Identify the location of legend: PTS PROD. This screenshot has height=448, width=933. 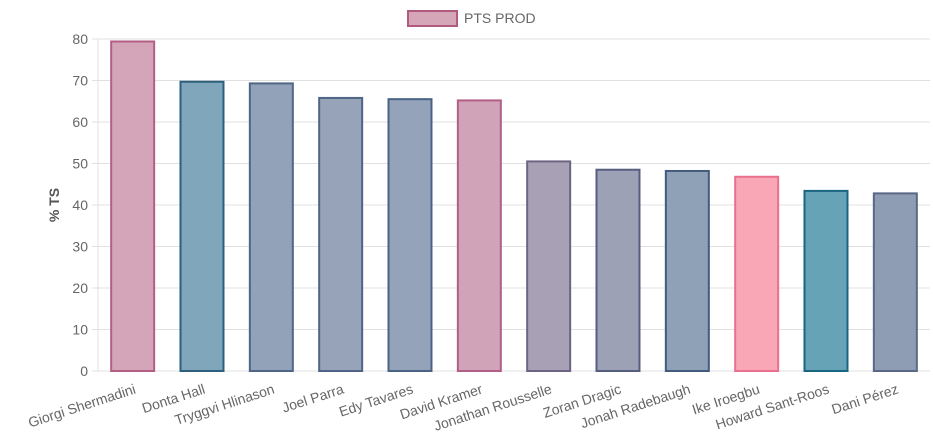
(471, 18).